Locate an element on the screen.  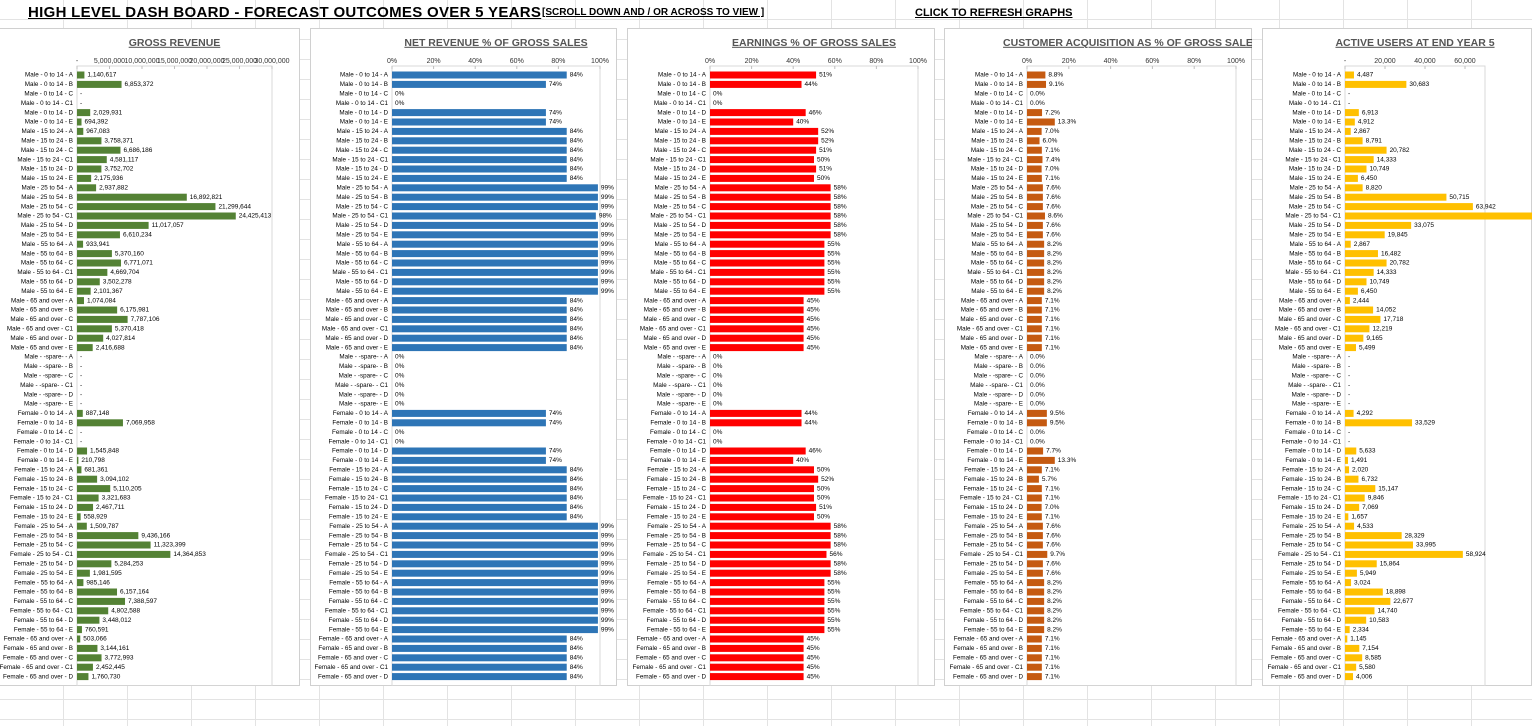
value-label: 74% is located at coordinates (555, 112).